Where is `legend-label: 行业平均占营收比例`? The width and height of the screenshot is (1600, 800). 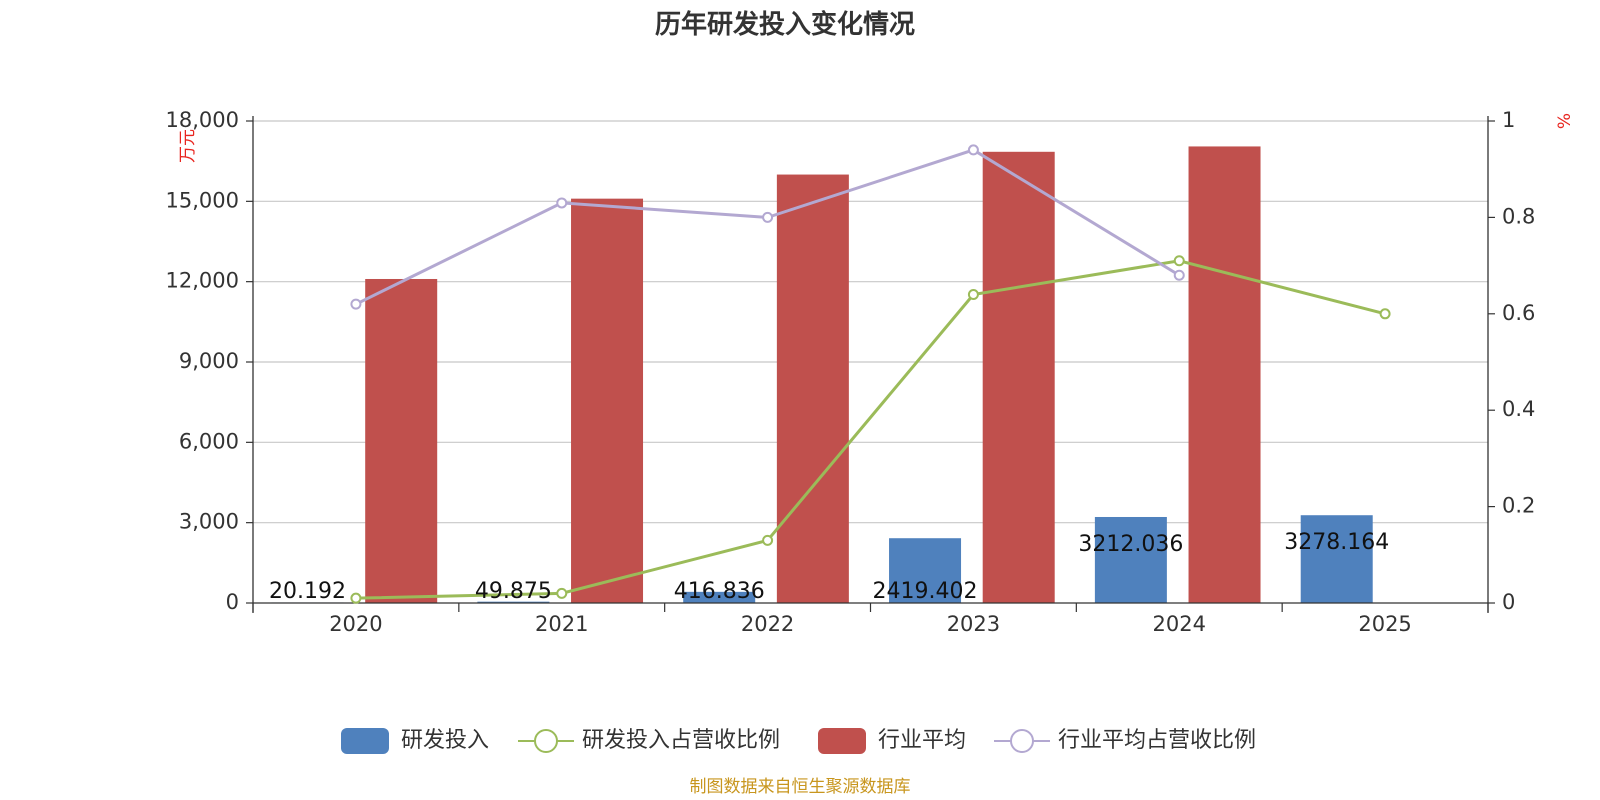 legend-label: 行业平均占营收比例 is located at coordinates (1157, 740).